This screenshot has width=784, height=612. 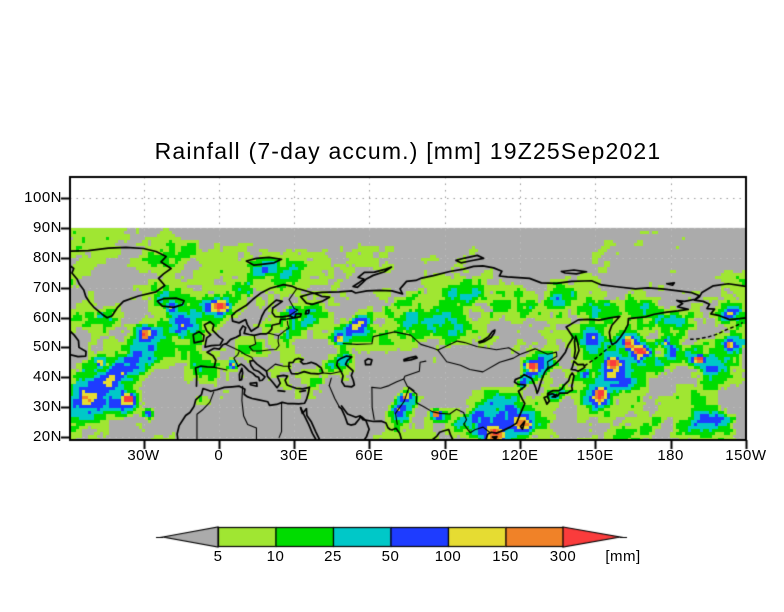 What do you see at coordinates (47, 377) in the screenshot?
I see `lat-tick-label: 40N` at bounding box center [47, 377].